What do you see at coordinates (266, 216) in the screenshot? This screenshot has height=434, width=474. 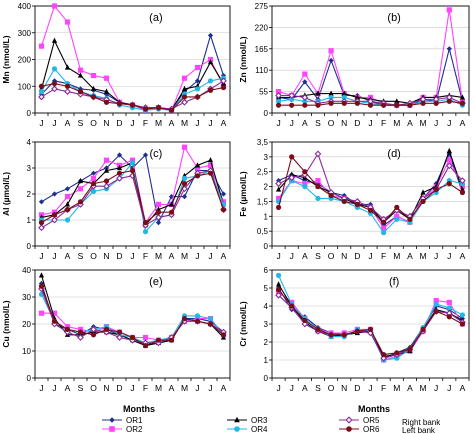 I see `y-tick-label: 1` at bounding box center [266, 216].